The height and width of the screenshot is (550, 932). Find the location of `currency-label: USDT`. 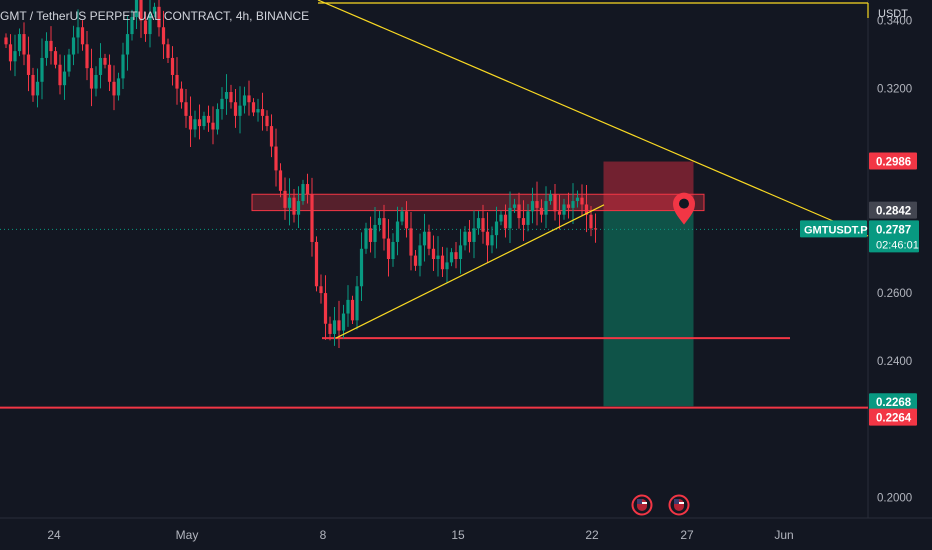

currency-label: USDT is located at coordinates (893, 14).